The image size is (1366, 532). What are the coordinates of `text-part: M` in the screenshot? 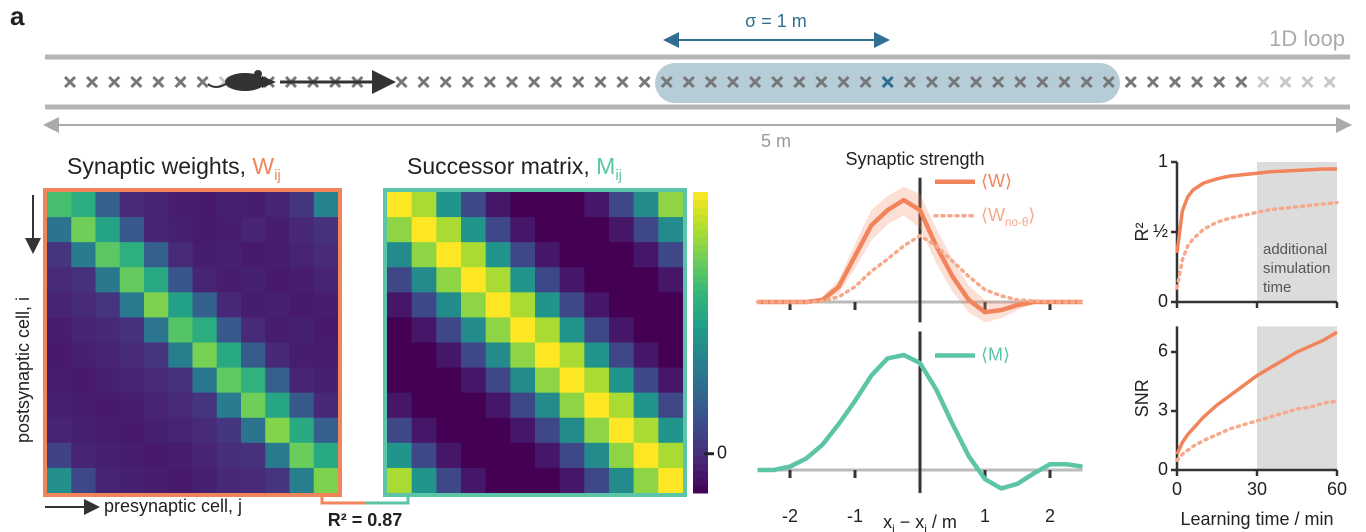 It's located at (605, 166).